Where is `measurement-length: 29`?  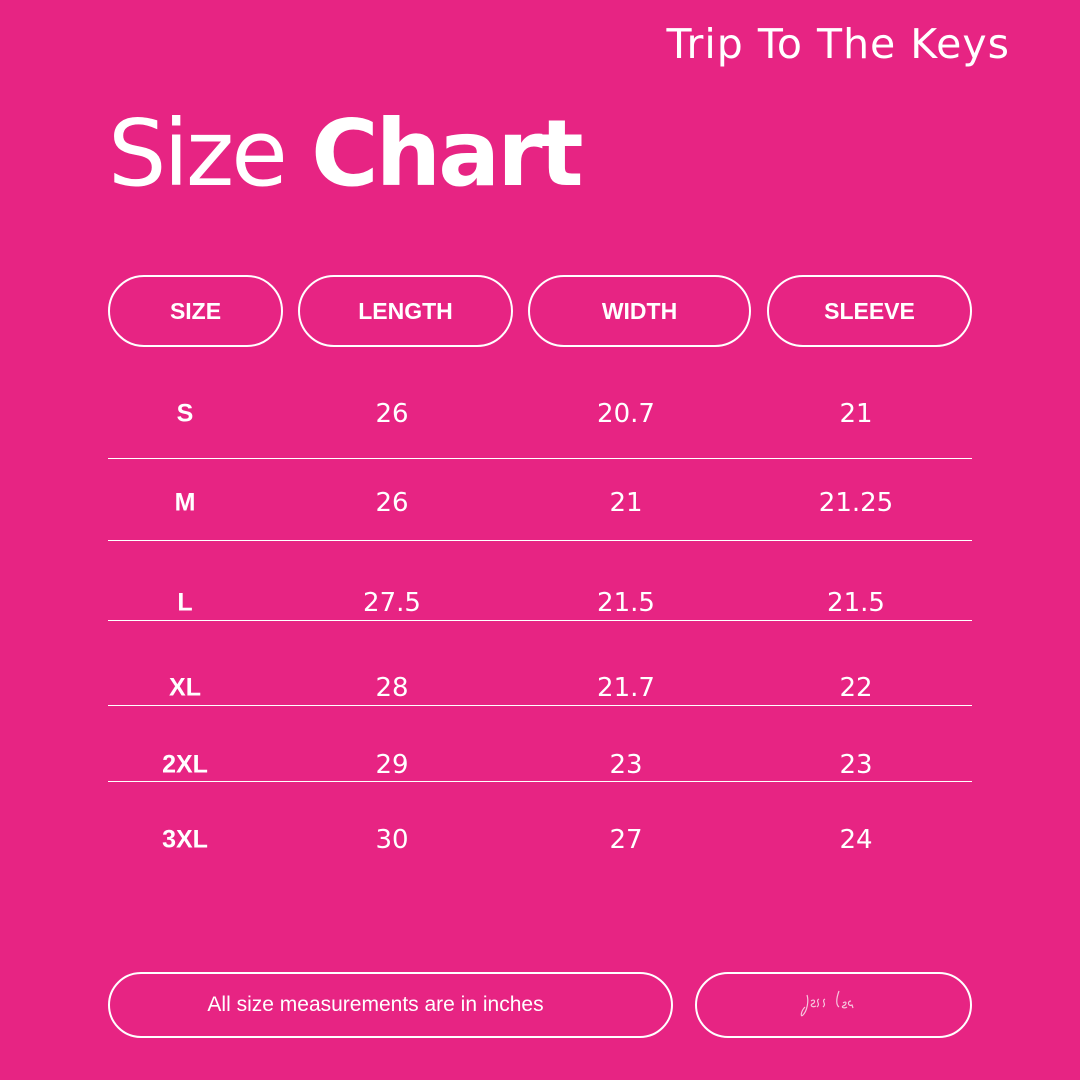
measurement-length: 29 is located at coordinates (392, 765).